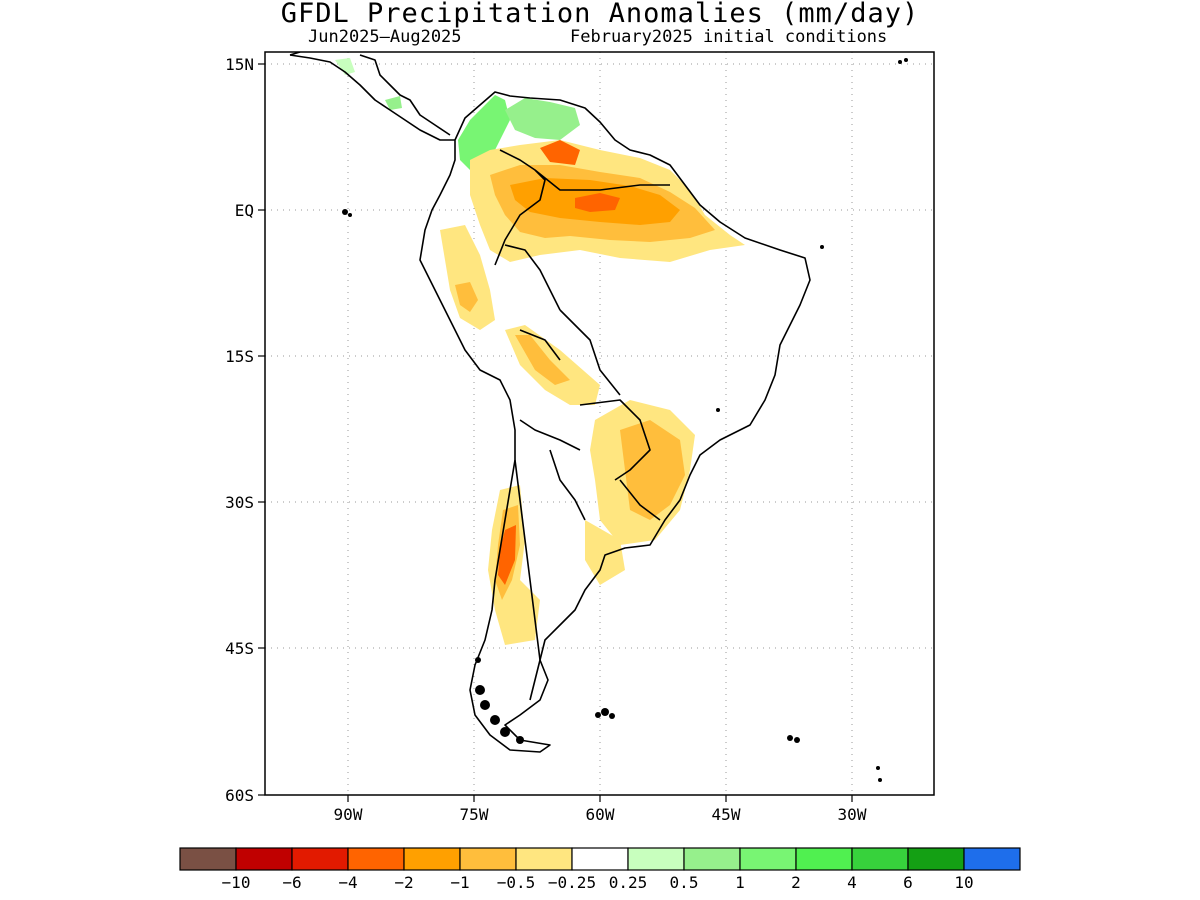 Image resolution: width=1200 pixels, height=900 pixels. I want to click on dry-anomaly-peru-inner, so click(466, 297).